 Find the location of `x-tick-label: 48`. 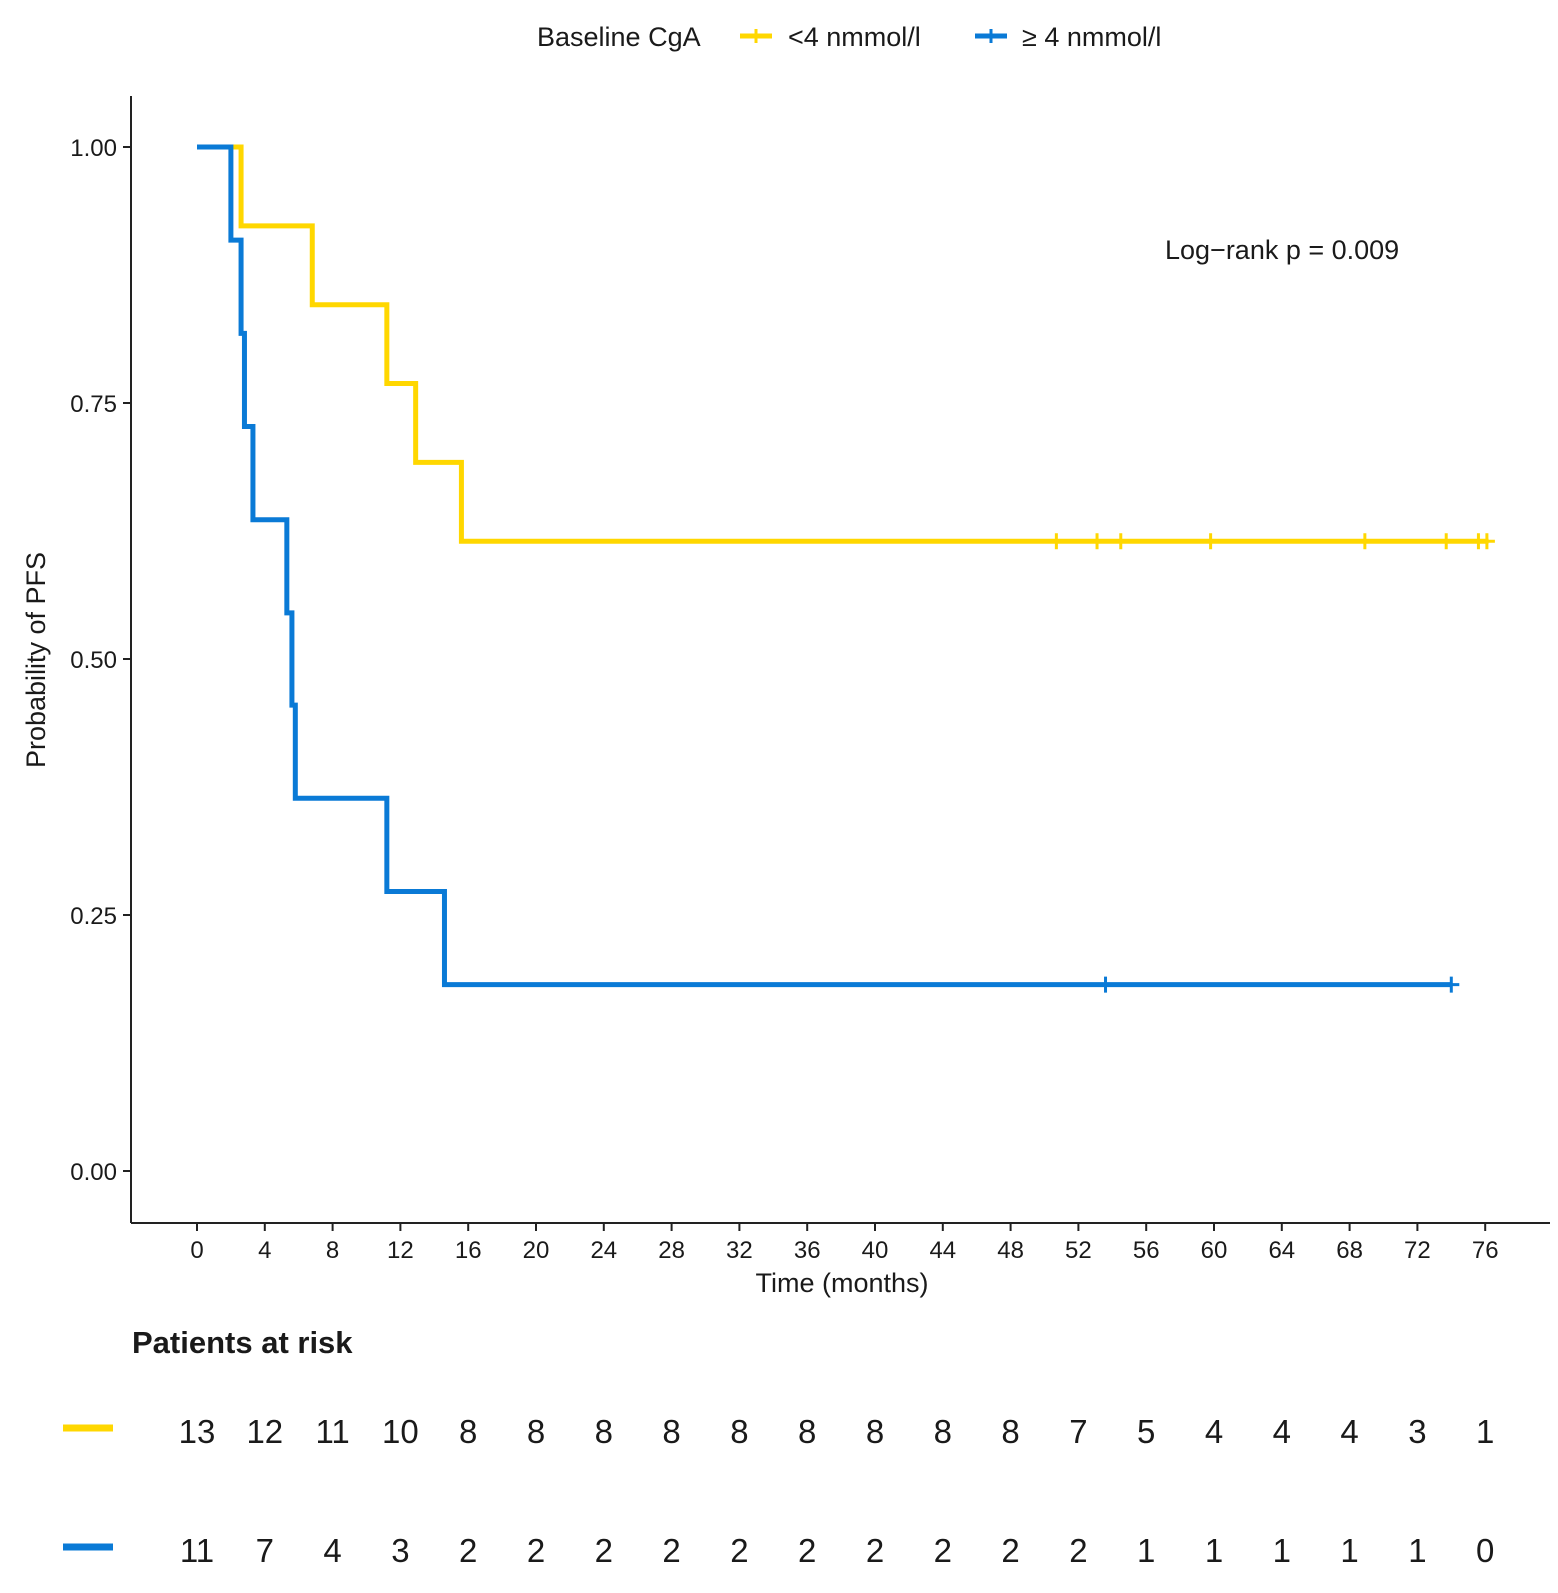

x-tick-label: 48 is located at coordinates (1010, 1250).